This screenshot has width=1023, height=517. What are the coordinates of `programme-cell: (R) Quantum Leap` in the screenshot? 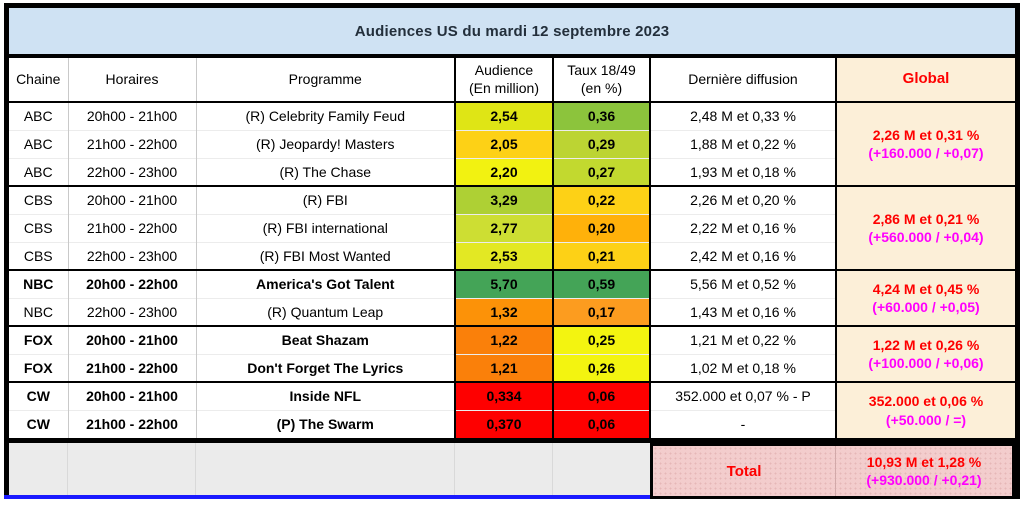 It's located at (326, 311).